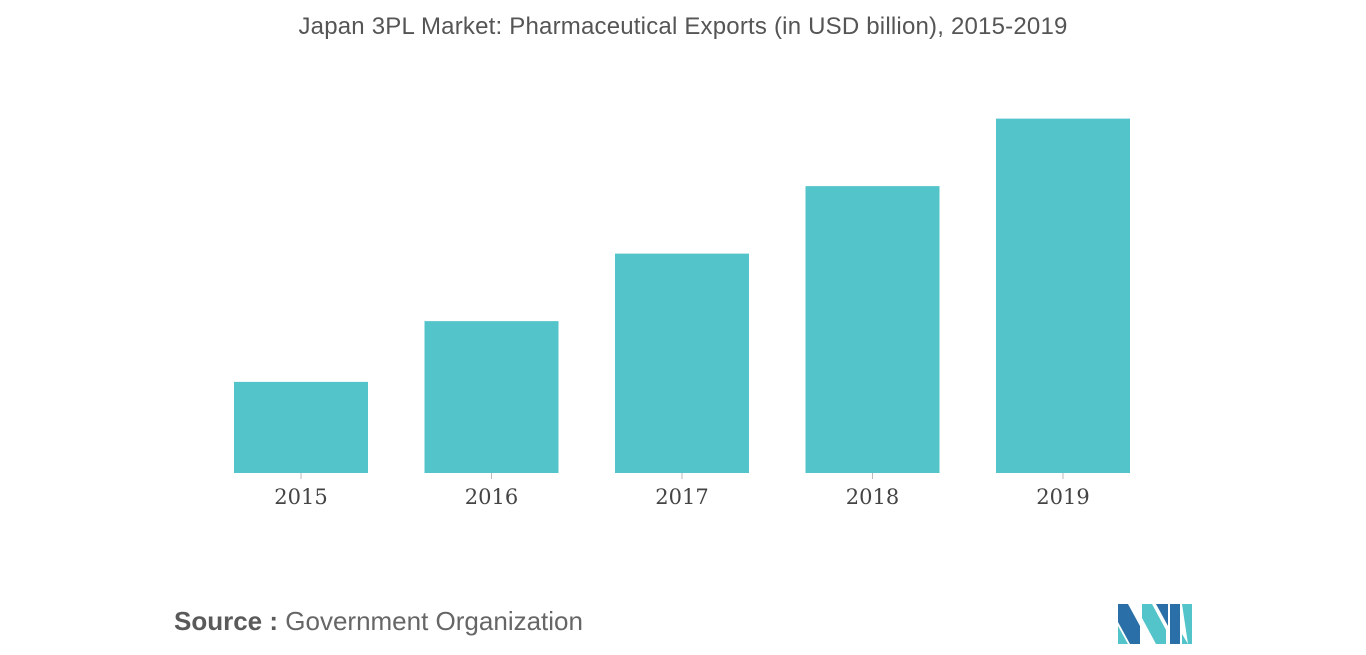 The width and height of the screenshot is (1366, 655). Describe the element at coordinates (681, 497) in the screenshot. I see `x-tick-label-2017: 2017` at that location.